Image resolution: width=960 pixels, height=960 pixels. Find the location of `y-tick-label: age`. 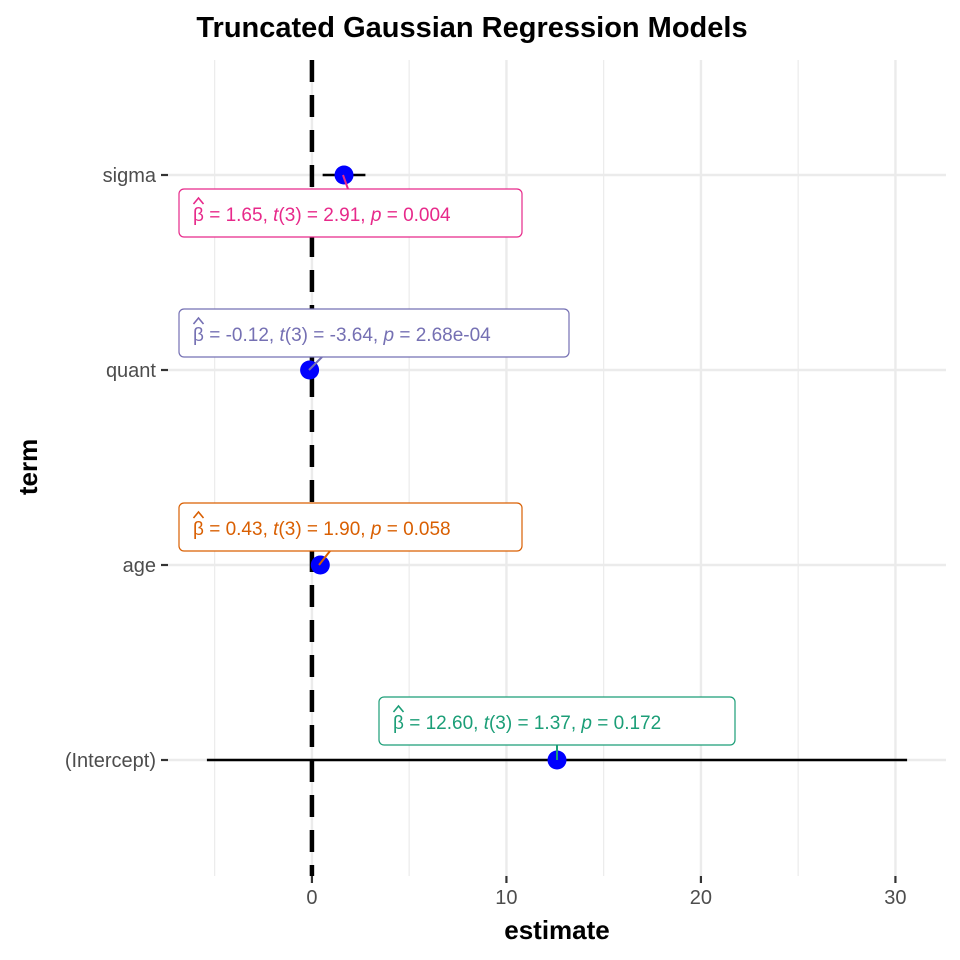

y-tick-label: age is located at coordinates (139, 566).